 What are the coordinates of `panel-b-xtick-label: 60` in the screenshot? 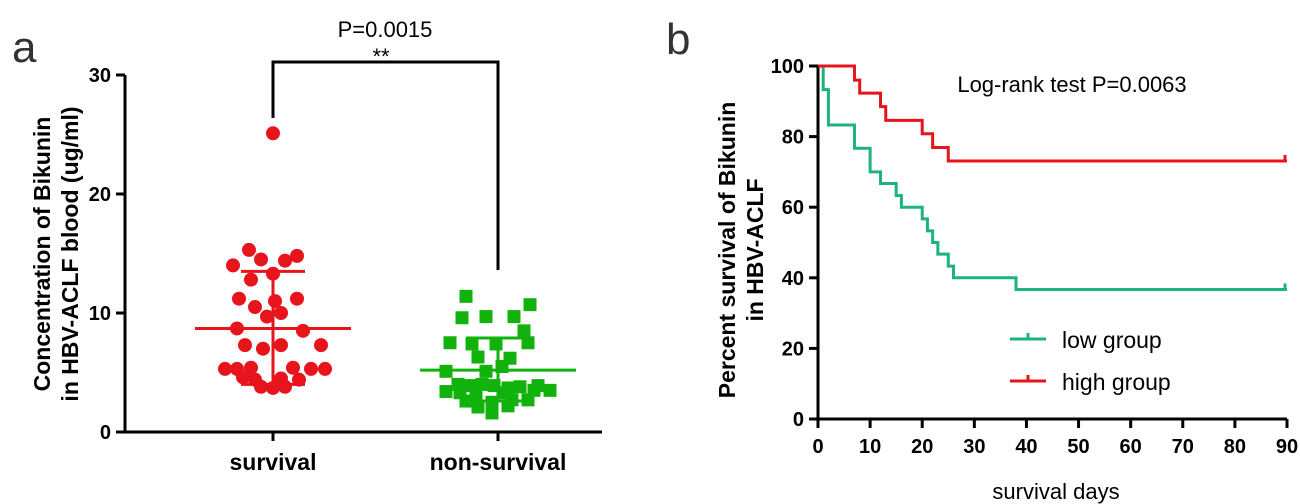 It's located at (1131, 447).